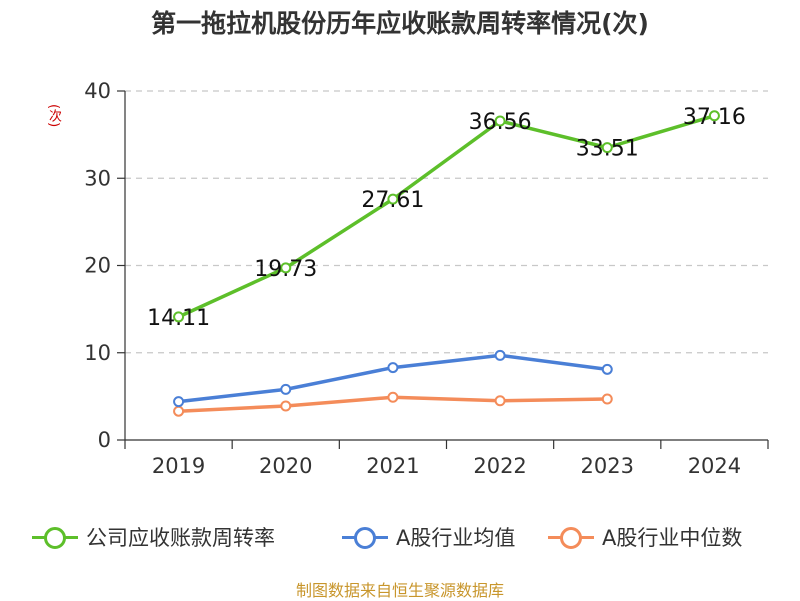  What do you see at coordinates (178, 466) in the screenshot?
I see `x-tick-label: 2019` at bounding box center [178, 466].